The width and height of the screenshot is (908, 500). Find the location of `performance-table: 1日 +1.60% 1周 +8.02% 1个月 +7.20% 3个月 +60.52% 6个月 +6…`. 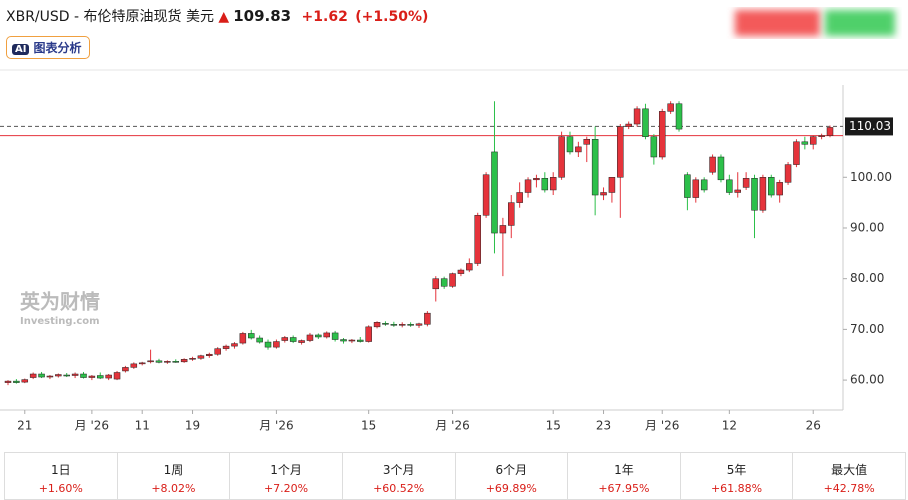

performance-table: 1日 +1.60% 1周 +8.02% 1个月 +7.20% 3个月 +60.52% 6个月 +6… is located at coordinates (455, 476).